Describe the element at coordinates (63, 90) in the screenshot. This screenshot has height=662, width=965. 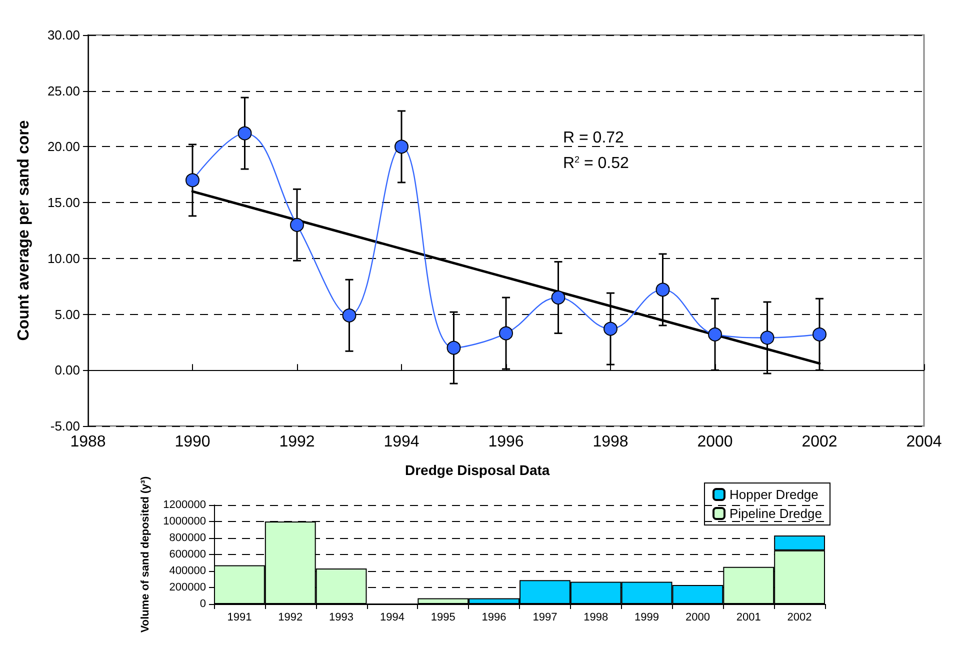
I see `y-tick-label: 25.00` at that location.